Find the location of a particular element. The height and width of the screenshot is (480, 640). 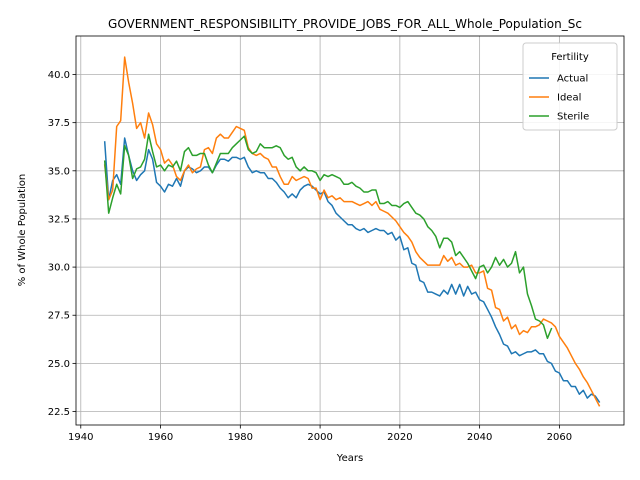

y-tick-label: 22.5 is located at coordinates (59, 412).